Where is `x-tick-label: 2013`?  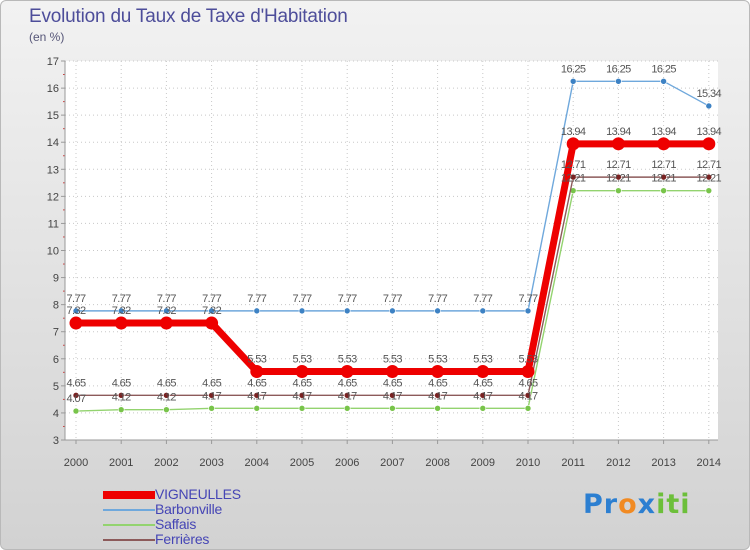
x-tick-label: 2013 is located at coordinates (663, 463).